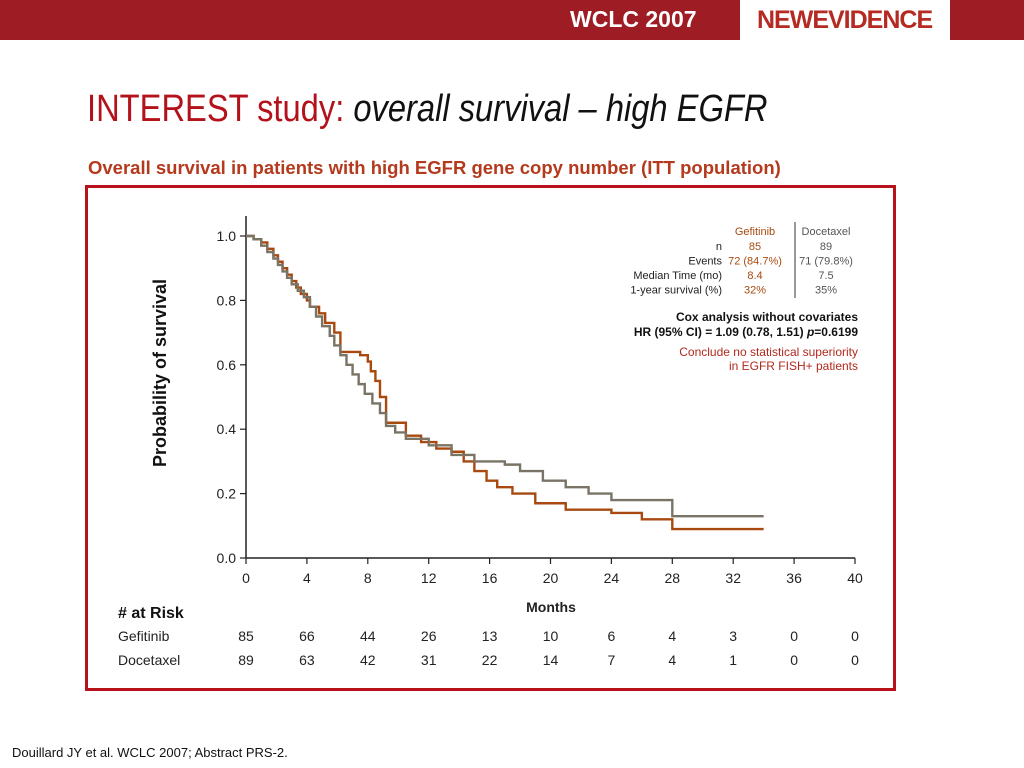 This screenshot has width=1024, height=768. What do you see at coordinates (825, 276) in the screenshot?
I see `stats-value-docetaxel: 7.5` at bounding box center [825, 276].